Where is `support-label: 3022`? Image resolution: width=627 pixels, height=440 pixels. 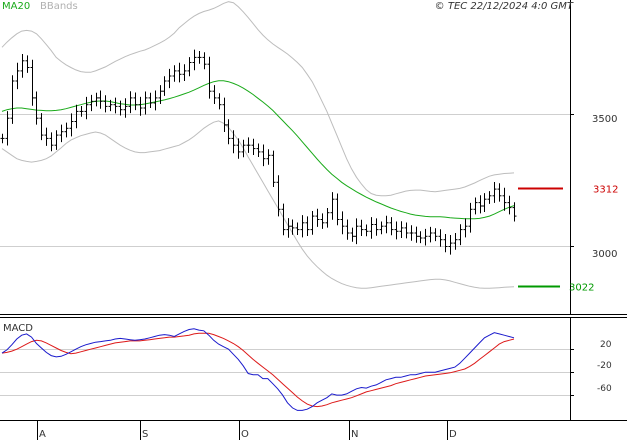 support-label: 3022 is located at coordinates (581, 288).